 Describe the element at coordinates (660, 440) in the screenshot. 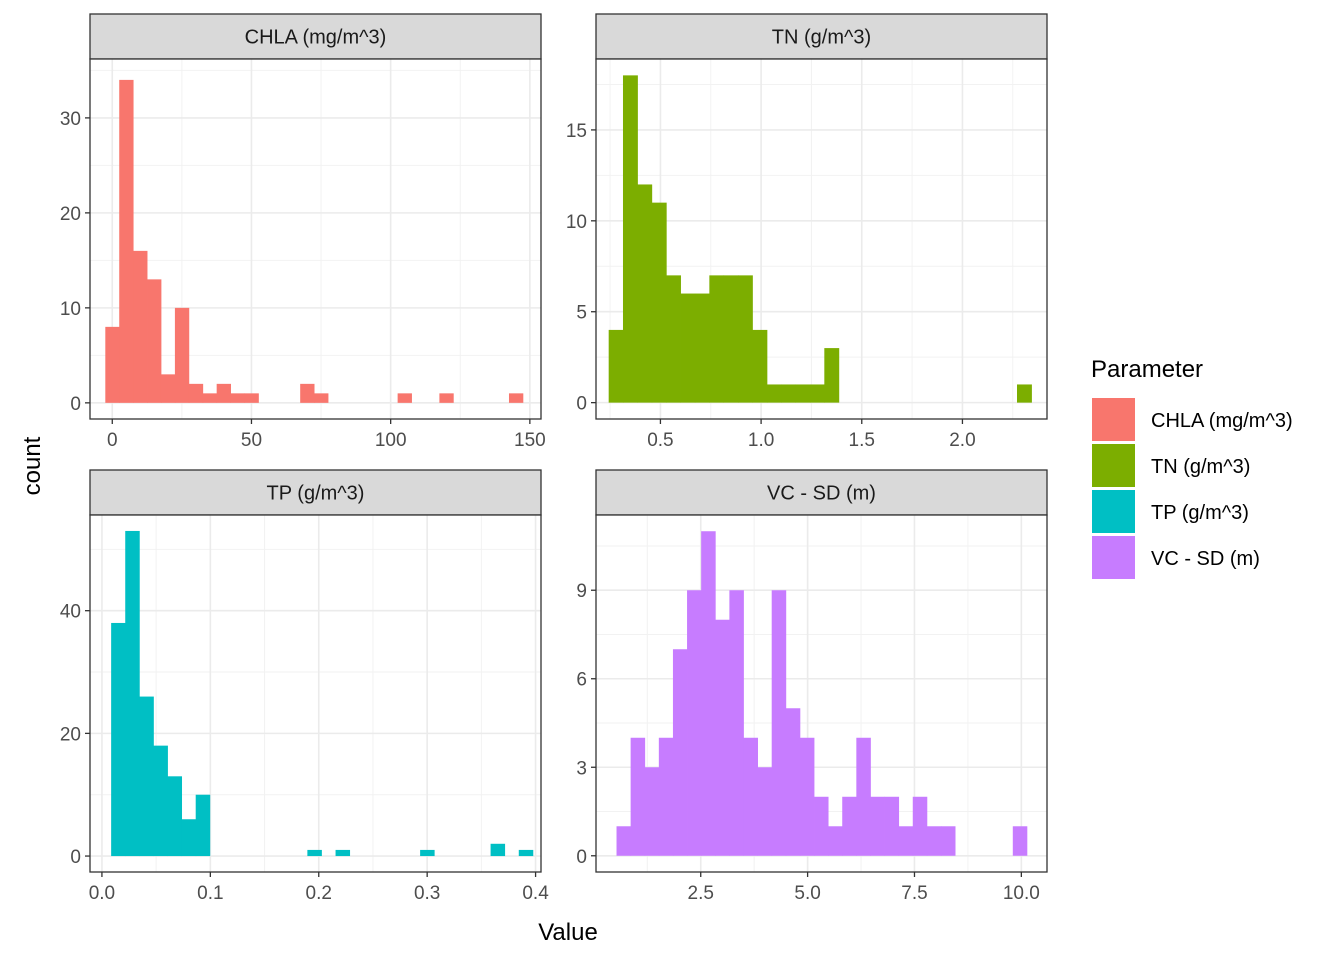

I see `x-tick-label: 0.5` at that location.